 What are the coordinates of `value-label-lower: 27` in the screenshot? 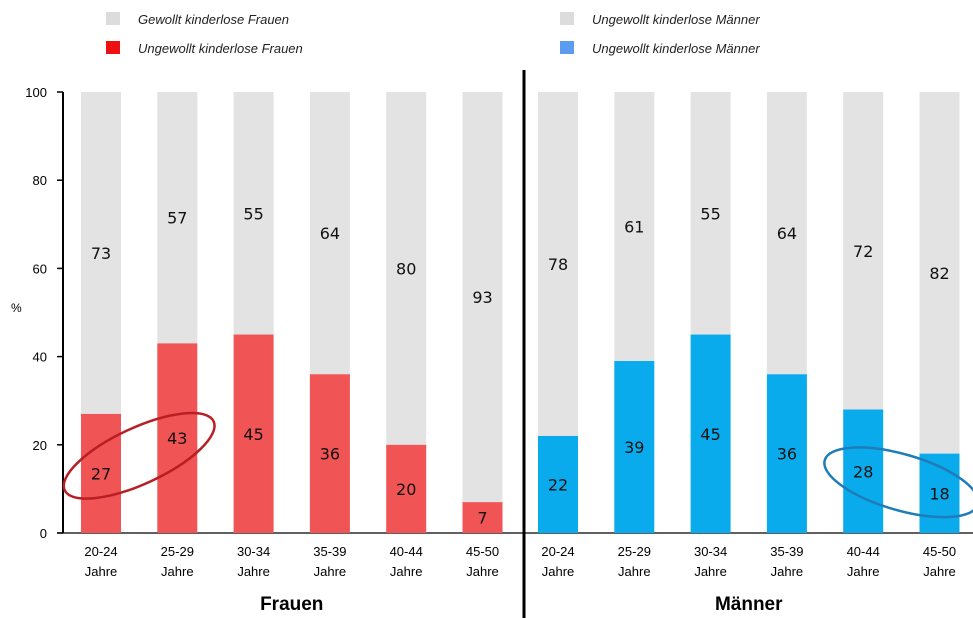 It's located at (101, 473).